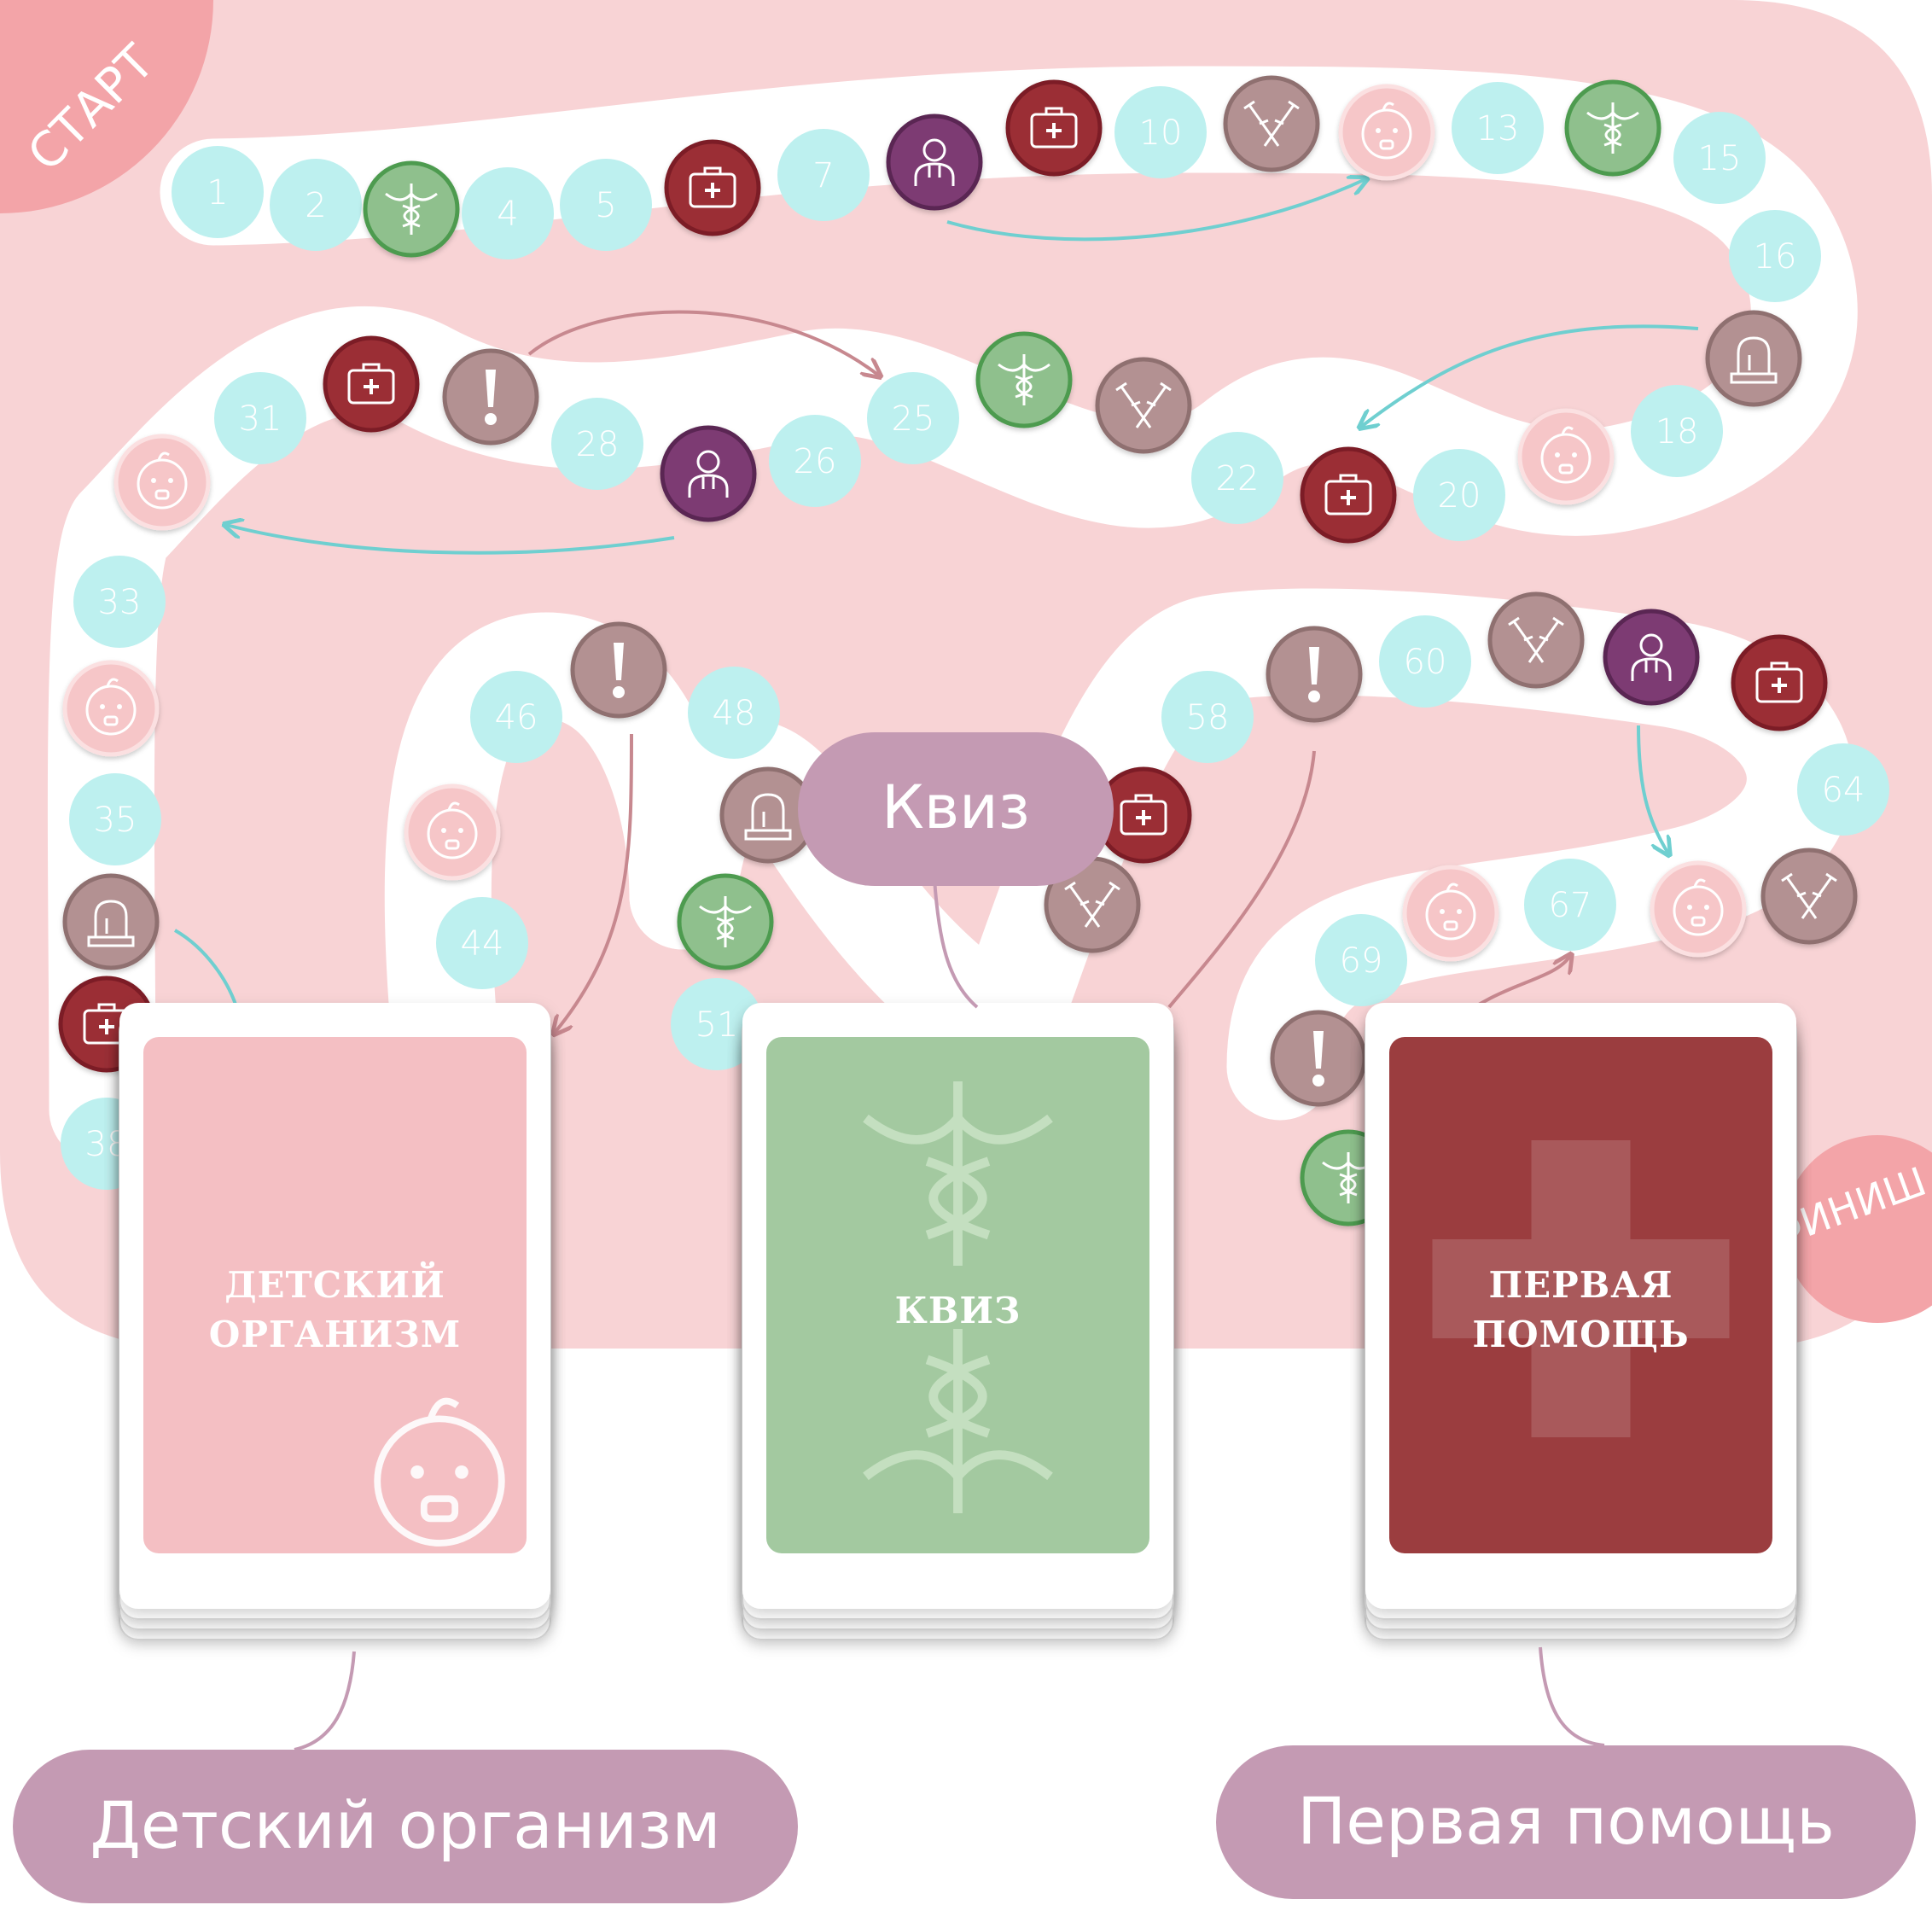  What do you see at coordinates (1843, 789) in the screenshot?
I see `board-cell-64: 64` at bounding box center [1843, 789].